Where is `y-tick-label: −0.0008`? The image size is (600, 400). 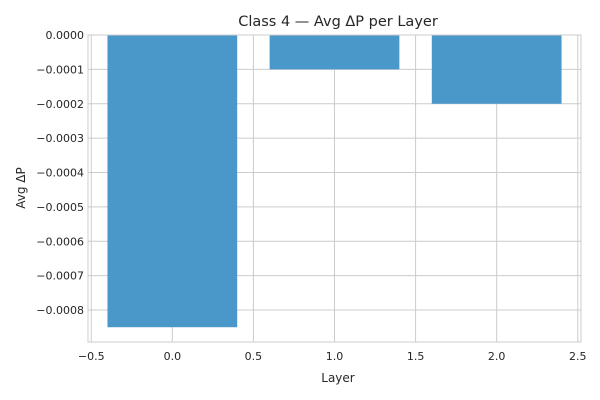
y-tick-label: −0.0008 is located at coordinates (60, 310).